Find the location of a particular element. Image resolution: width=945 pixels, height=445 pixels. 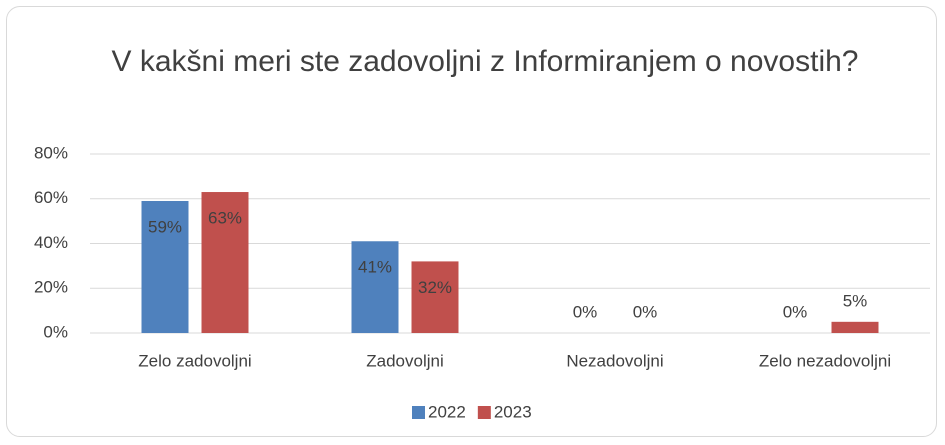

data-label: 32% is located at coordinates (435, 287).